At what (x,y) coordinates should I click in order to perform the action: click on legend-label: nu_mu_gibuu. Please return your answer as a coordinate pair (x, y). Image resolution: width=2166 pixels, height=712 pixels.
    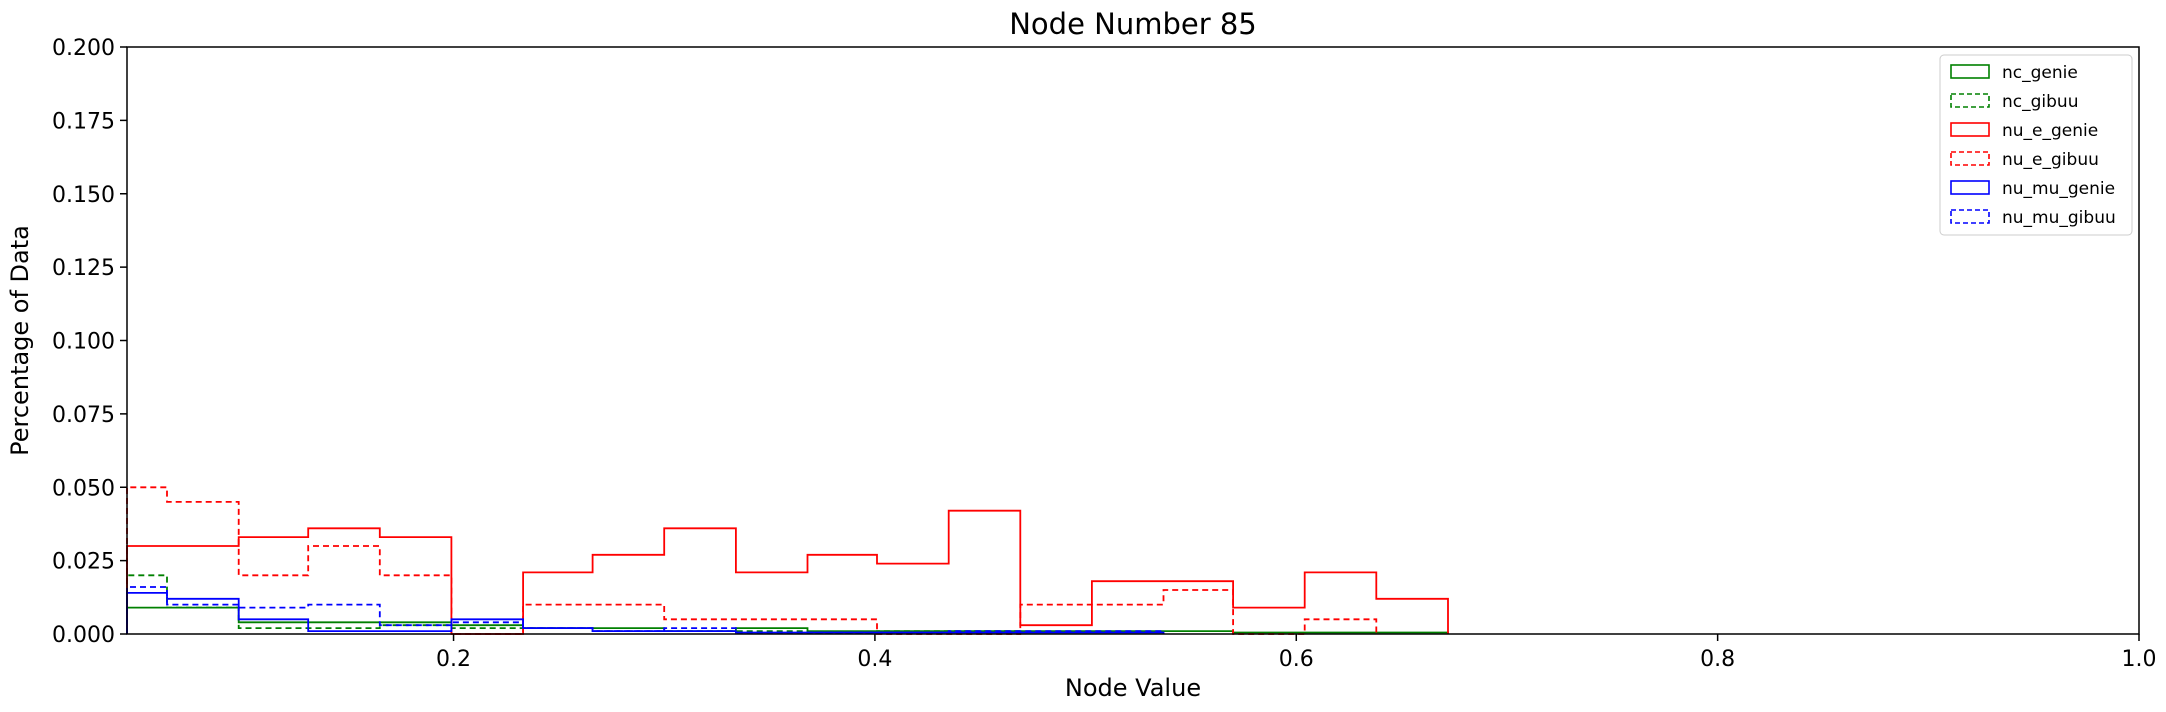
    Looking at the image, I should click on (2059, 218).